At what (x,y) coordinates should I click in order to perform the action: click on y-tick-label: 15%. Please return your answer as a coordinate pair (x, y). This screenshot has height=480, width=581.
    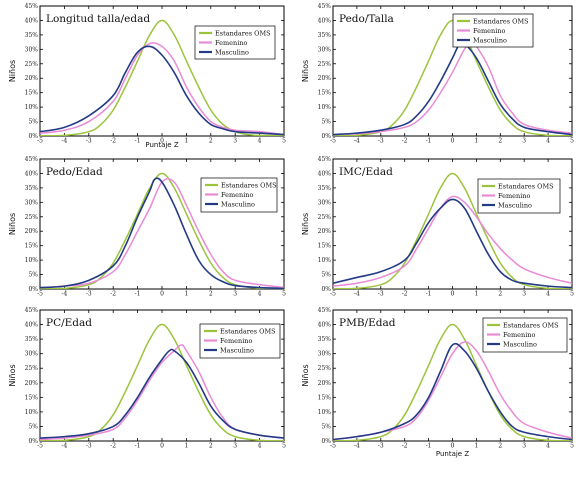
    Looking at the image, I should click on (325, 397).